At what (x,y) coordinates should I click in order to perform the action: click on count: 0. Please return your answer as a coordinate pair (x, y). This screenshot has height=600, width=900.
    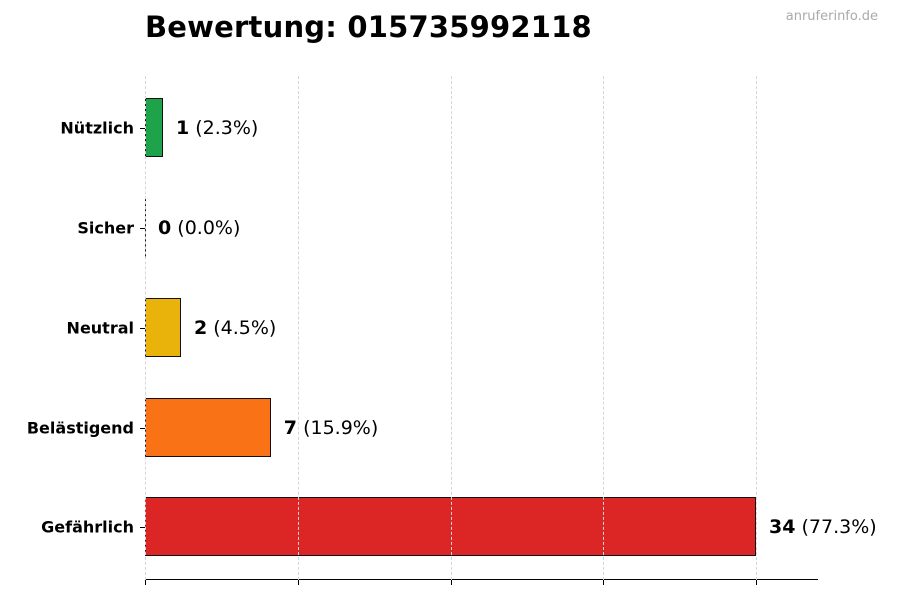
    Looking at the image, I should click on (165, 228).